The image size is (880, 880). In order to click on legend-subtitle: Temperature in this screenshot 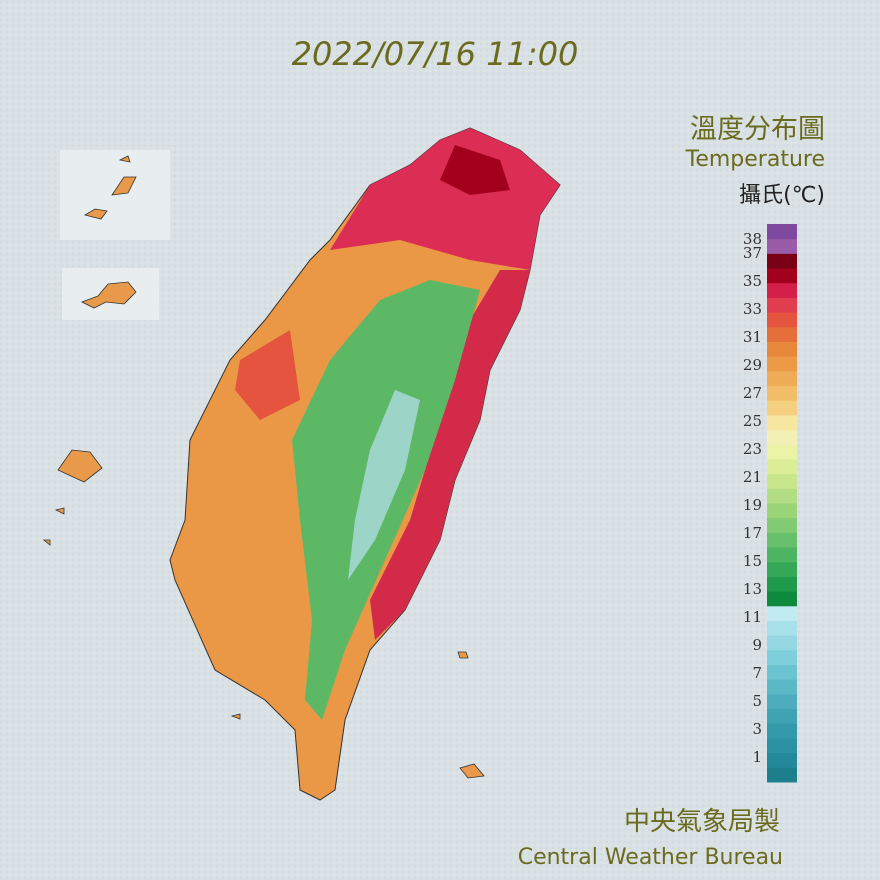, I will do `click(755, 159)`.